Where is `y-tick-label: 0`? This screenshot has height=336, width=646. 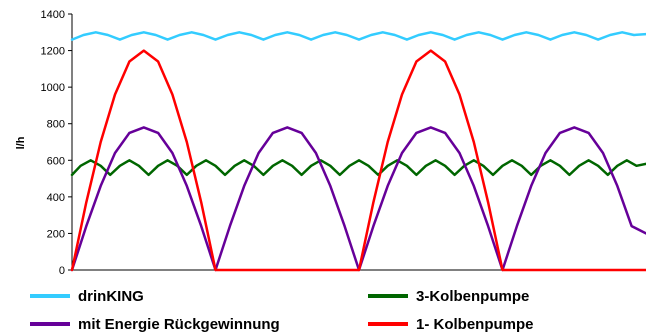
y-tick-label: 0 is located at coordinates (62, 271).